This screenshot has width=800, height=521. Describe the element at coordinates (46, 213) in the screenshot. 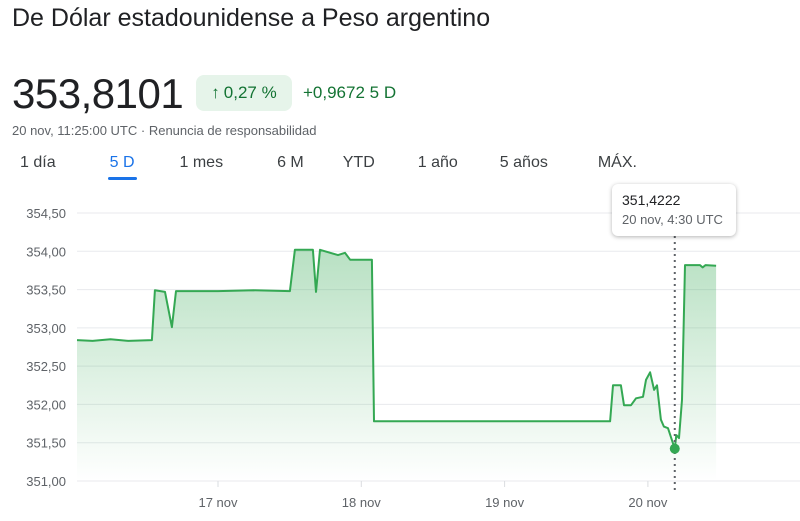

I see `y-tick-label: 354,50` at that location.